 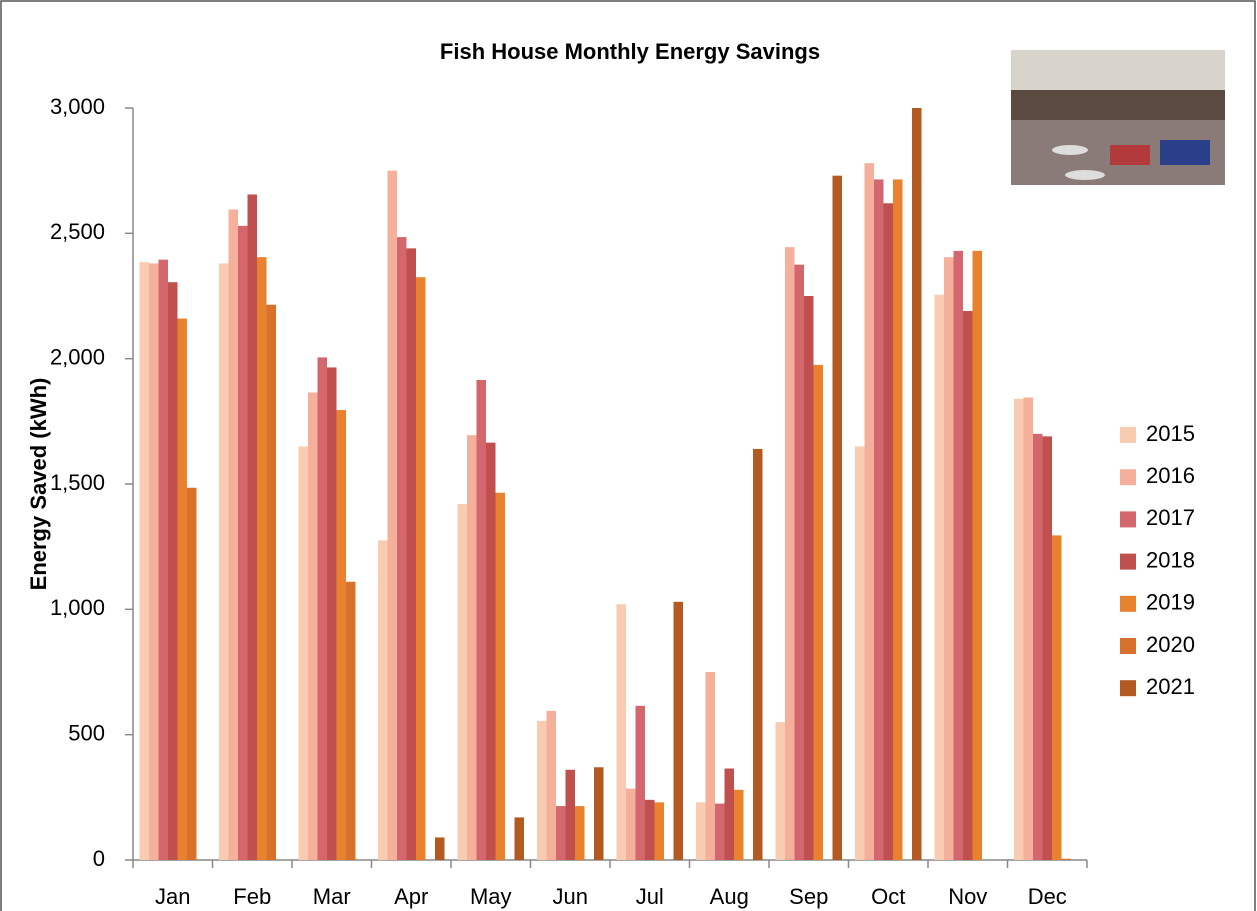 I want to click on y-tick-label: 1,000, so click(x=77, y=607).